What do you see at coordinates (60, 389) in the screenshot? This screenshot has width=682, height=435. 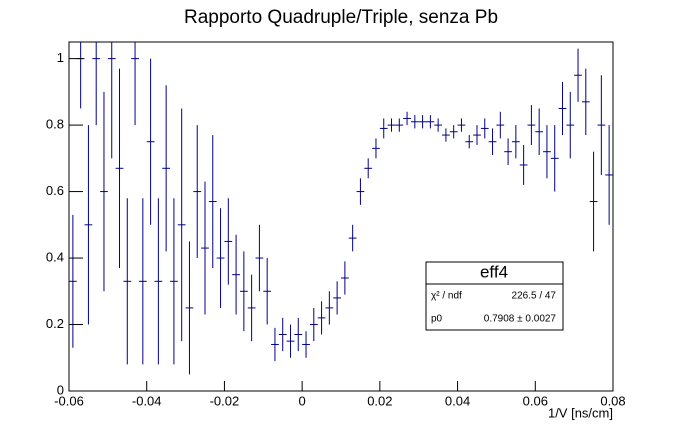 I see `y-tick-label: 0` at bounding box center [60, 389].